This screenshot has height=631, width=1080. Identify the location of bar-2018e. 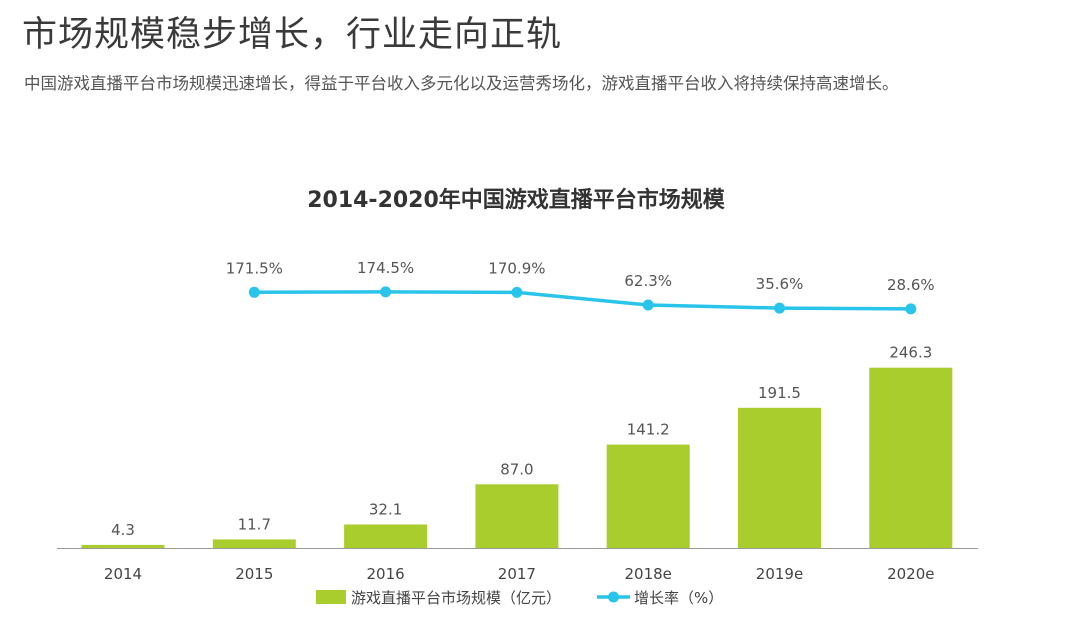
(648, 496).